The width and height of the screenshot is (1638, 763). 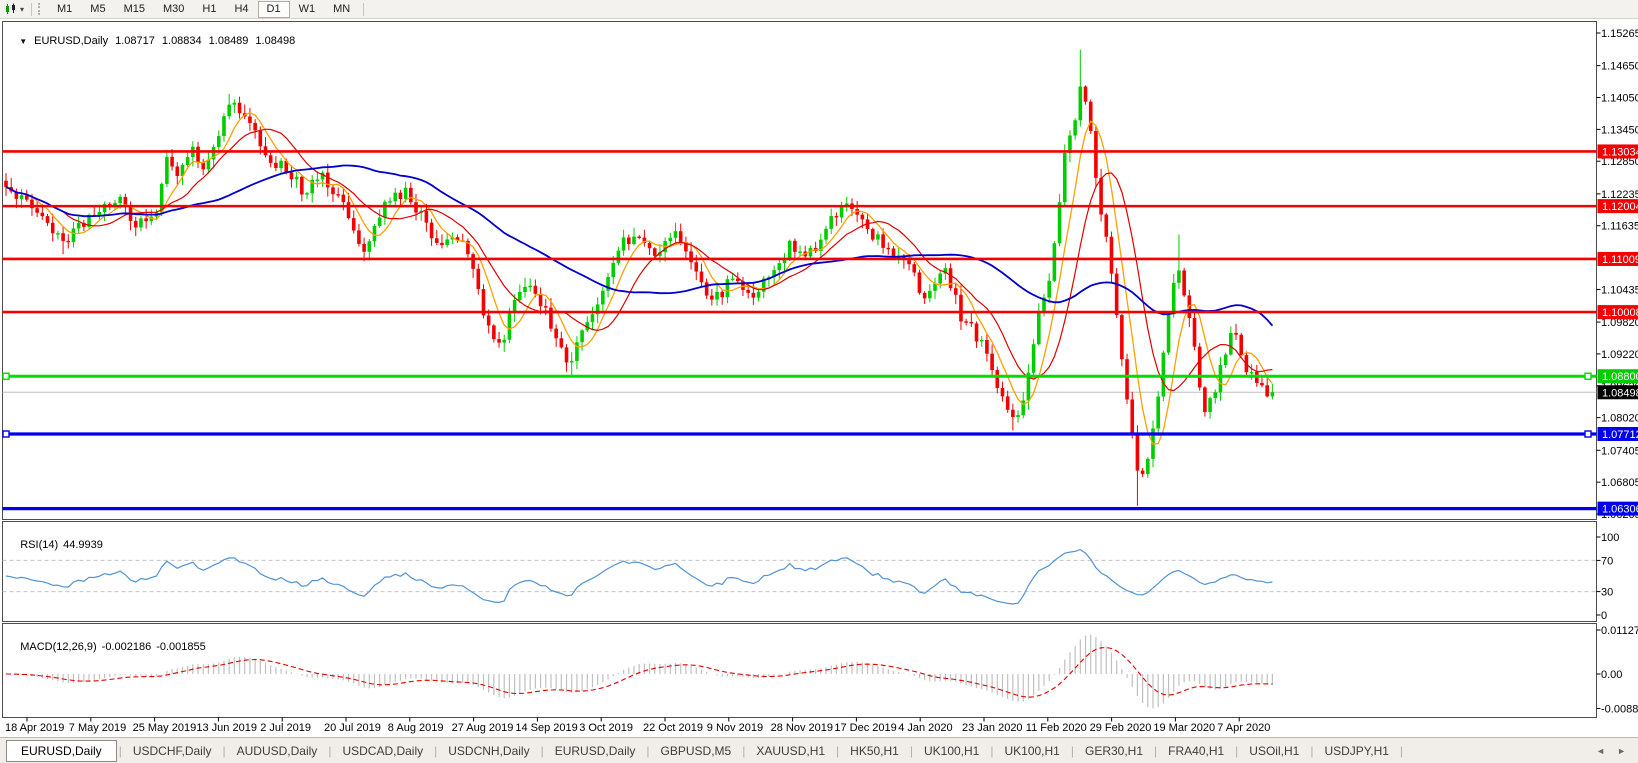 I want to click on timeframe-button-mn: MN, so click(x=342, y=8).